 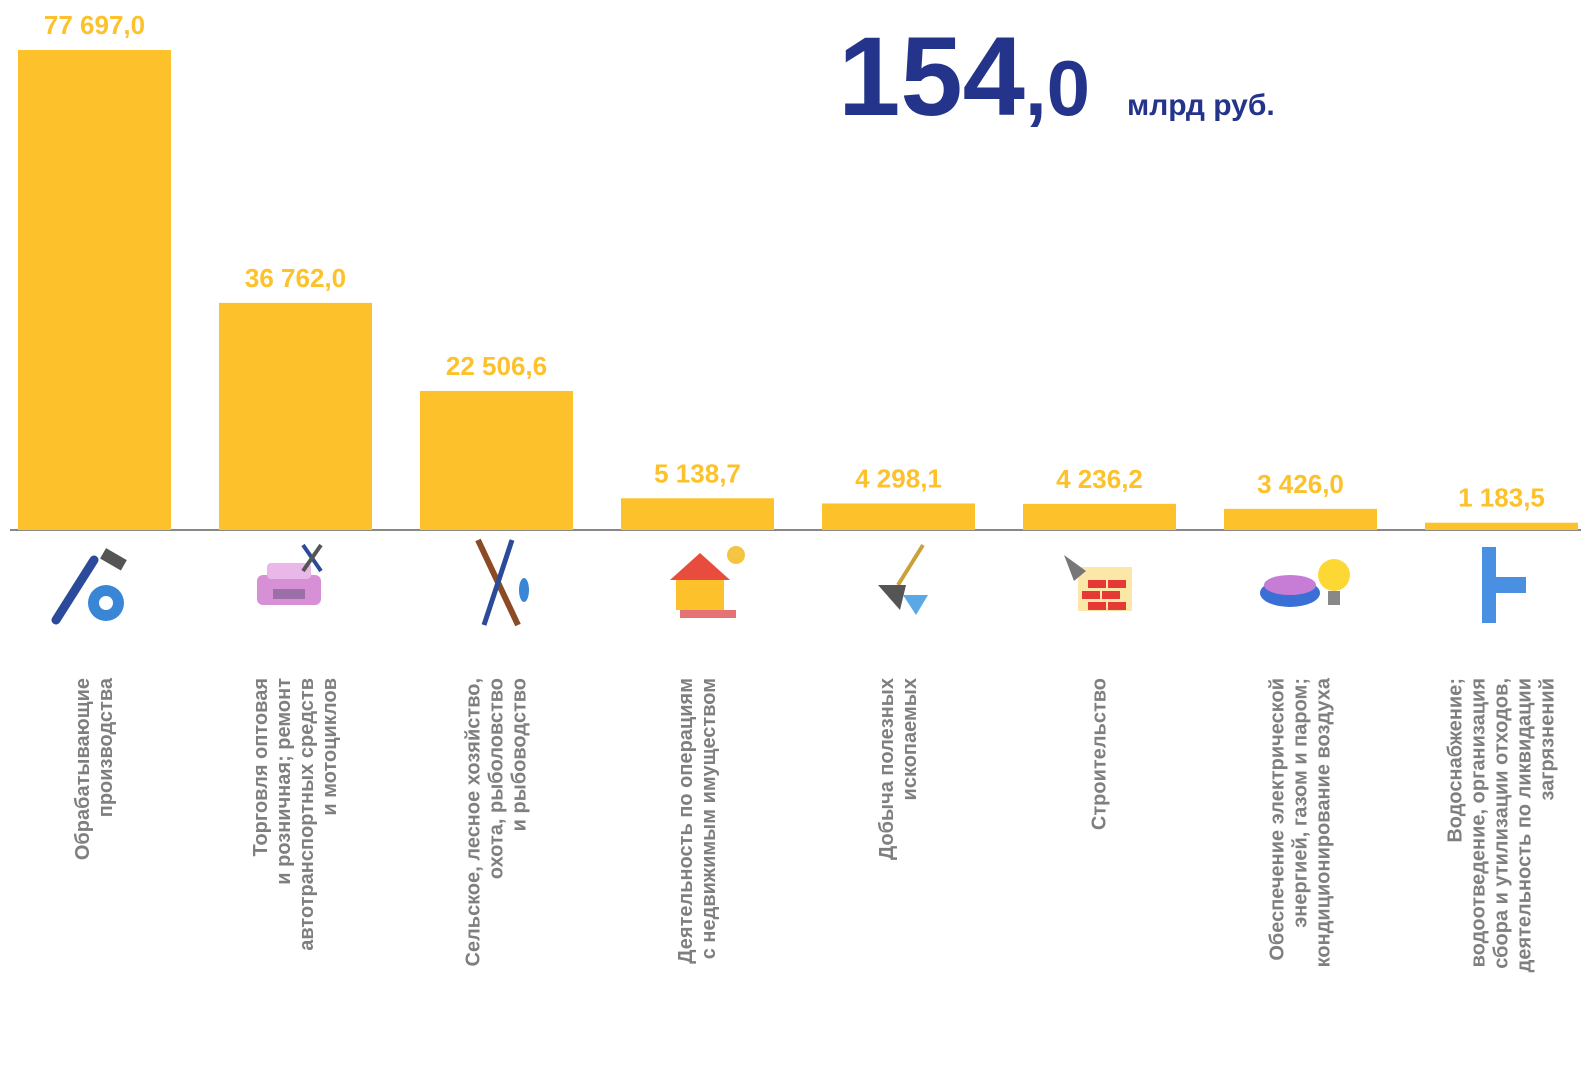 I want to click on total-unit: млрд руб., so click(x=1201, y=105).